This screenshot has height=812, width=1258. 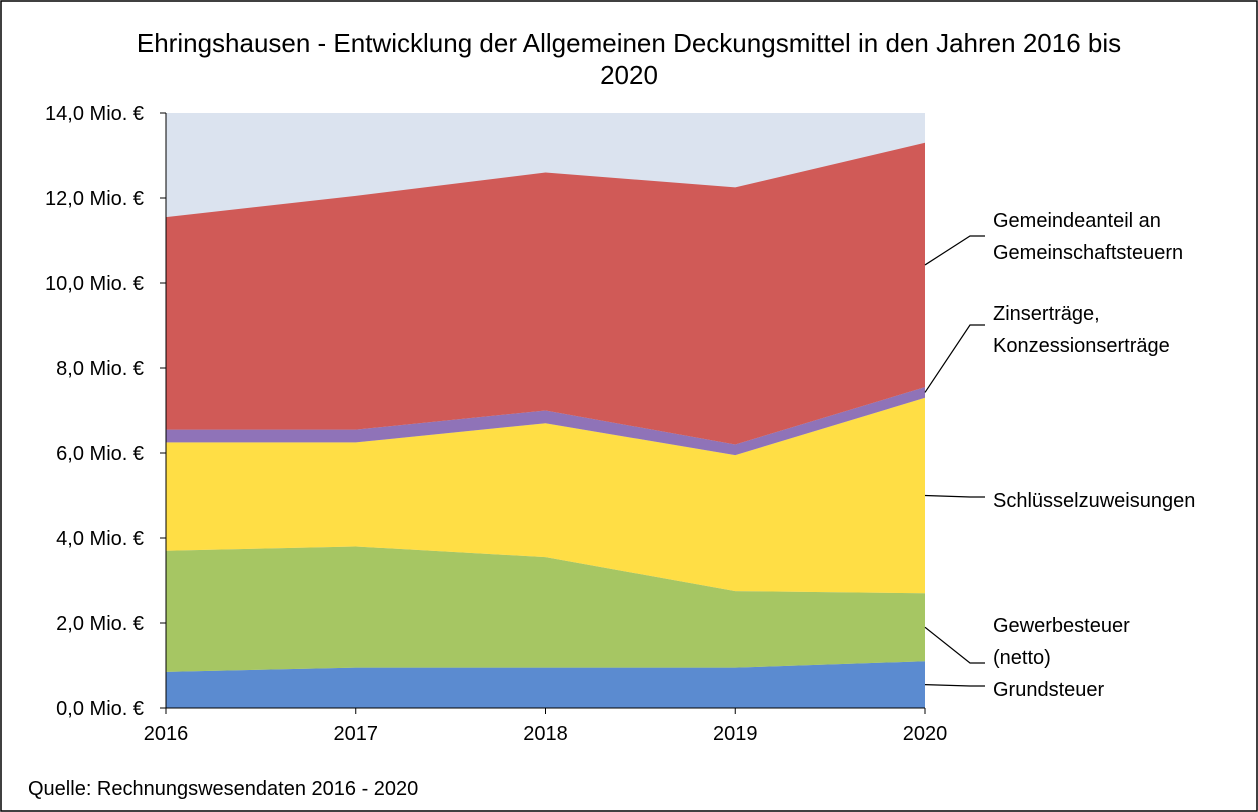 I want to click on y-tick-label: 8,0 Mio. €, so click(x=100, y=369).